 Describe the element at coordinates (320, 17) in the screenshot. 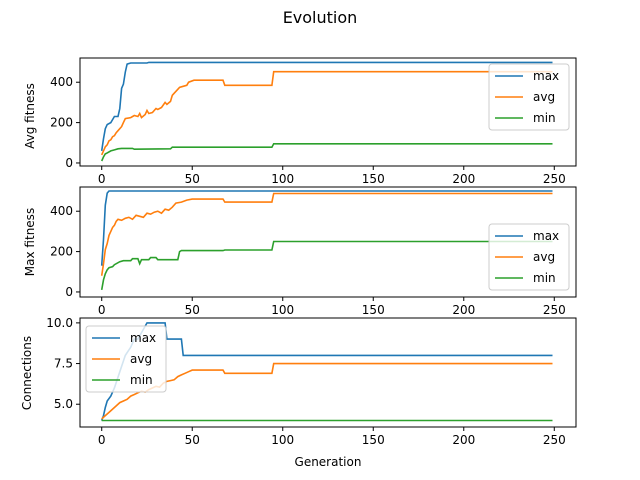

I see `figure-title: Evolution` at that location.